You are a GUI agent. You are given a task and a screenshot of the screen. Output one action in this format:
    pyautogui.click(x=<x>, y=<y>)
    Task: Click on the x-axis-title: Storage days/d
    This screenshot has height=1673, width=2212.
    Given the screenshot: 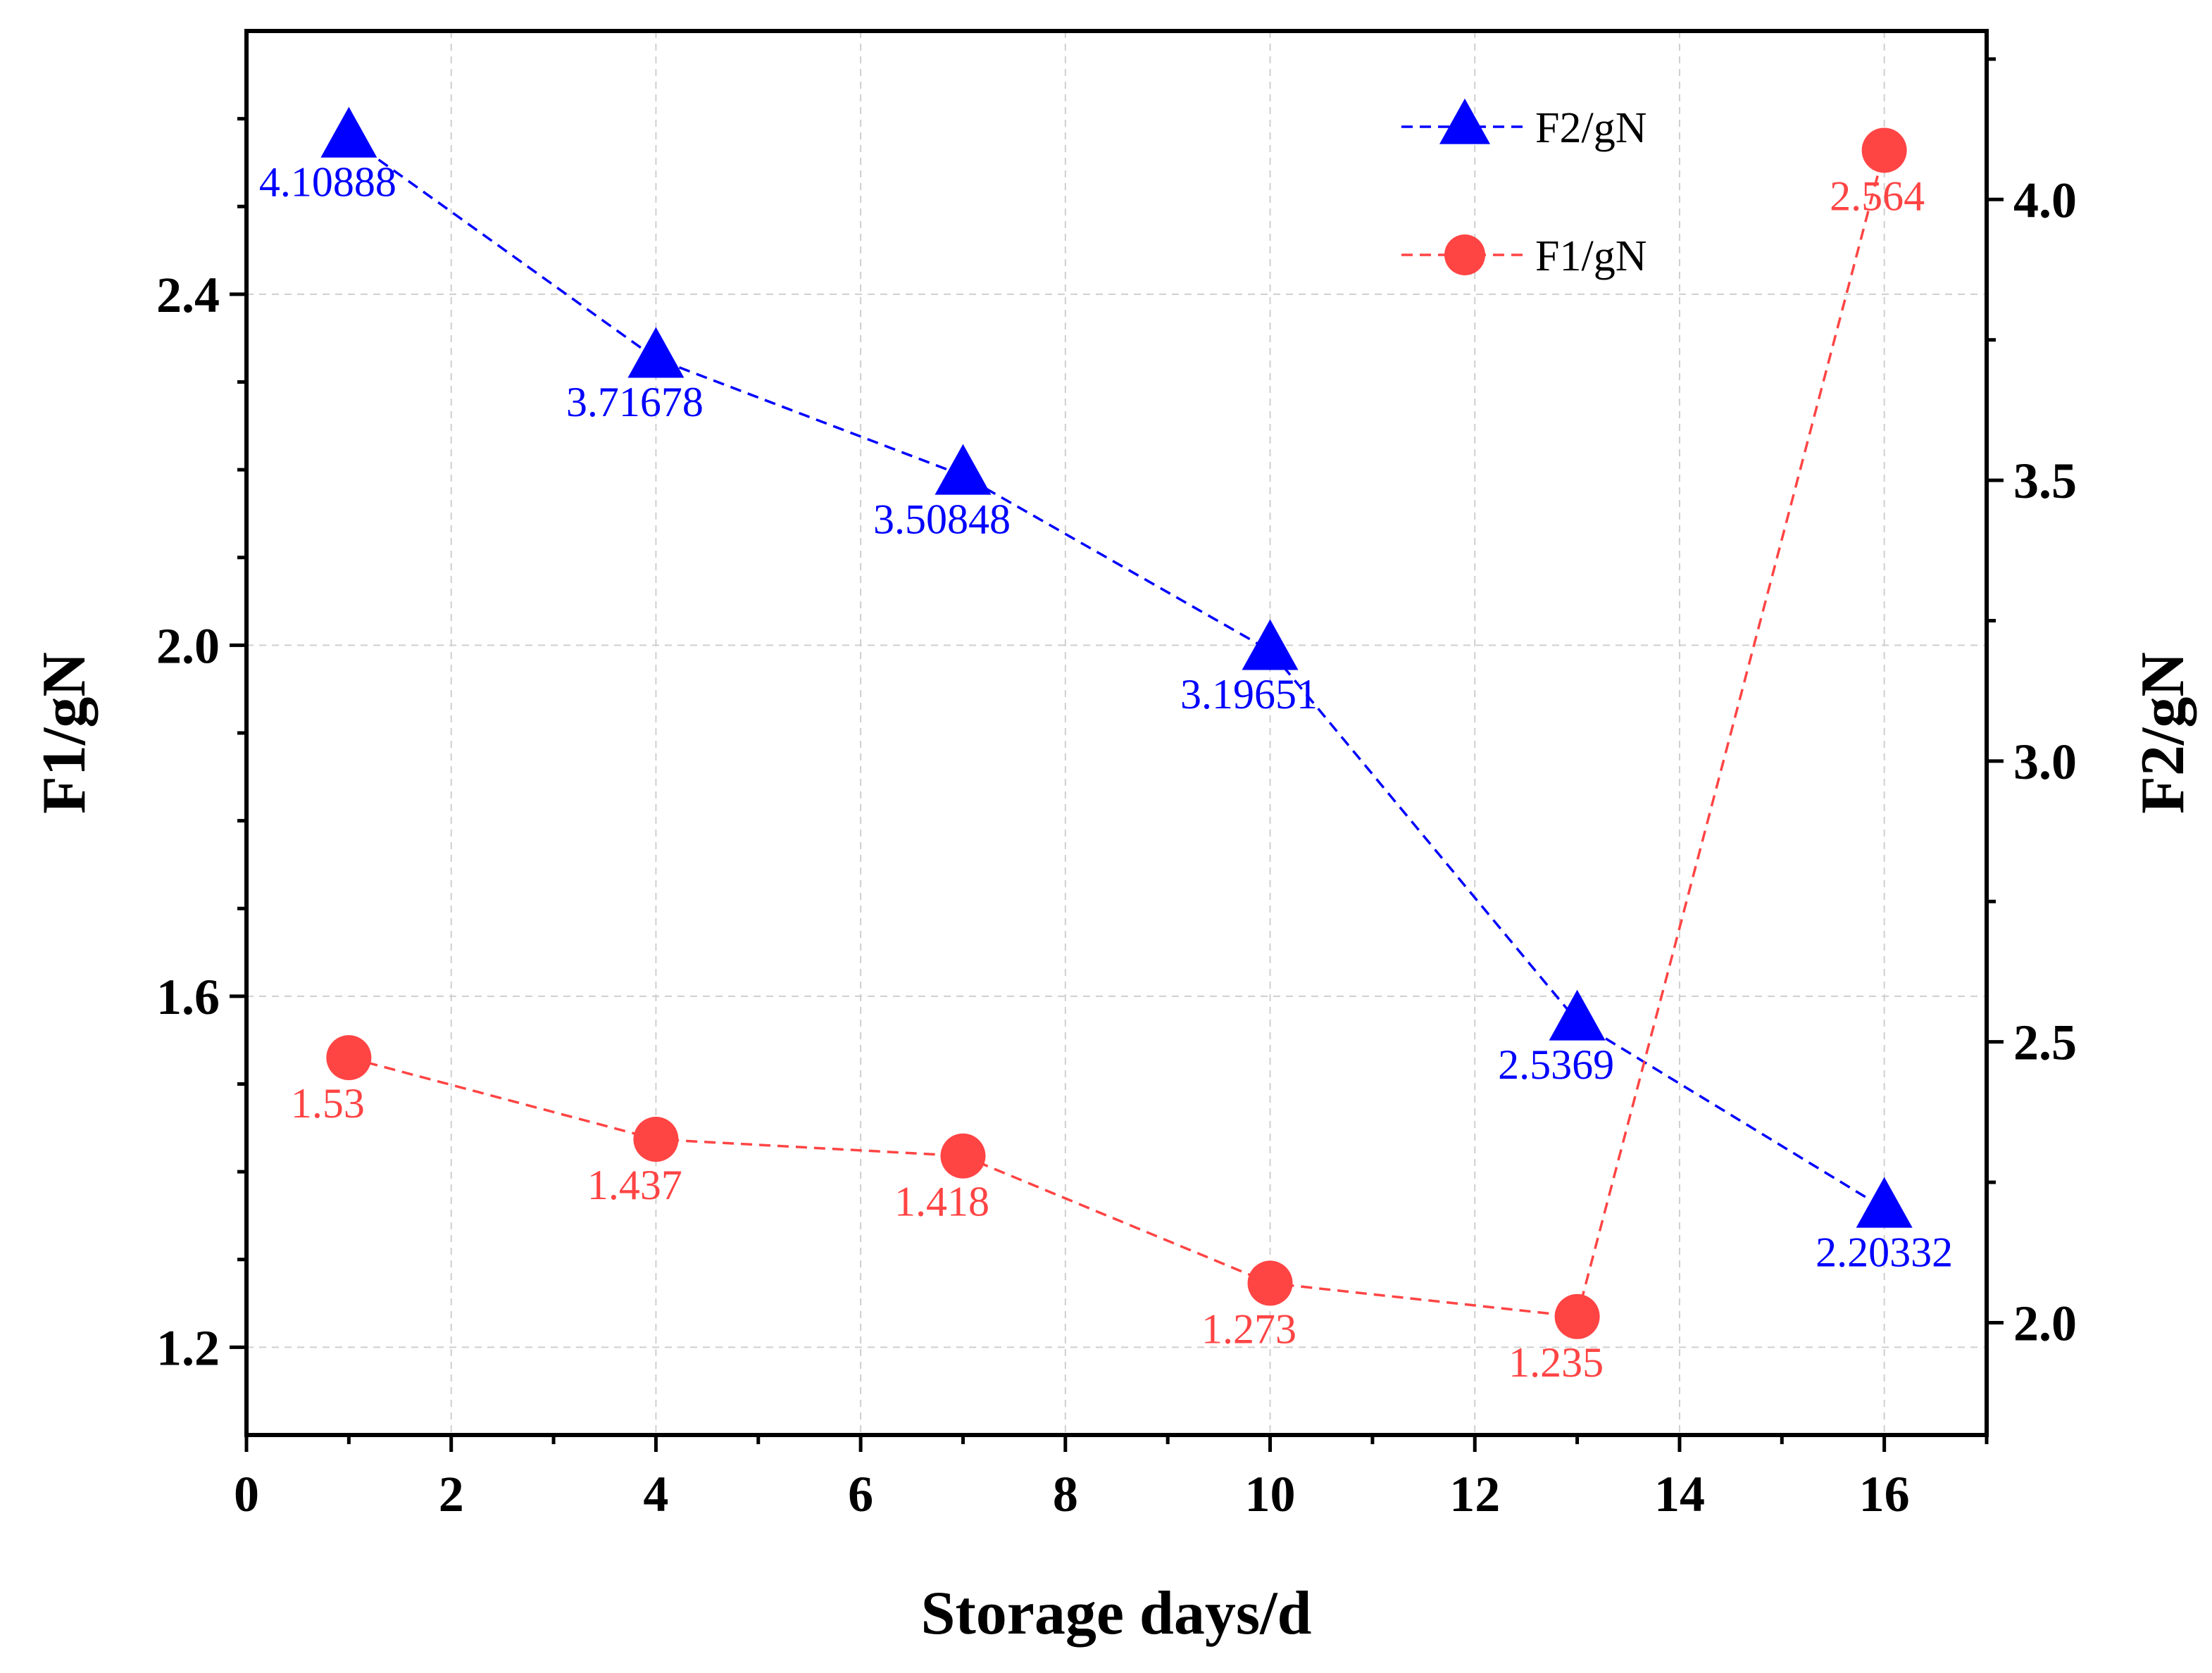 What is the action you would take?
    pyautogui.click(x=1116, y=1613)
    